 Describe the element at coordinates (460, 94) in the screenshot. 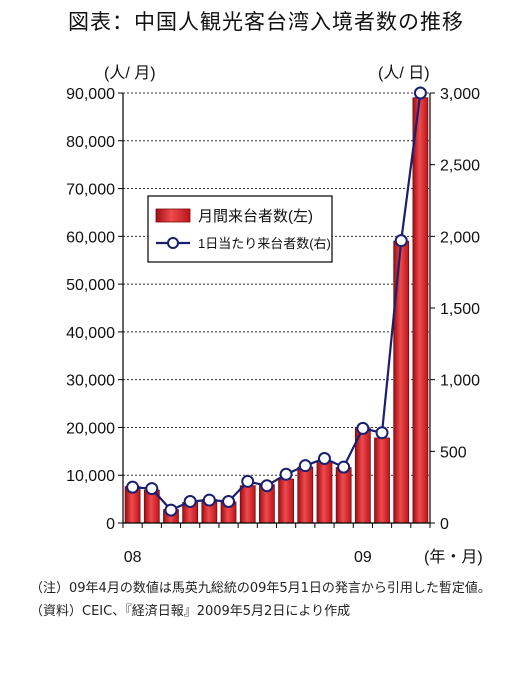

I see `right-axis-tick-label: 3,000` at that location.